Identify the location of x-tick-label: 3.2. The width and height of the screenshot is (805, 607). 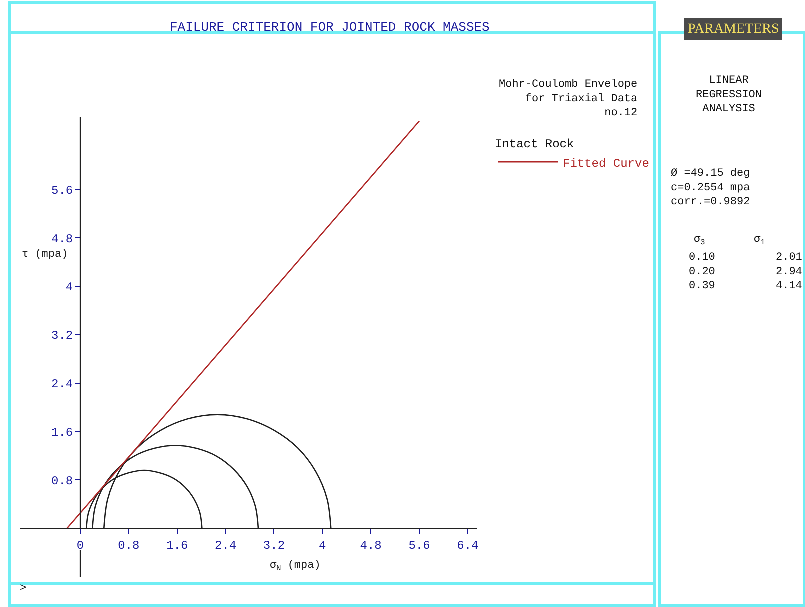
(274, 545).